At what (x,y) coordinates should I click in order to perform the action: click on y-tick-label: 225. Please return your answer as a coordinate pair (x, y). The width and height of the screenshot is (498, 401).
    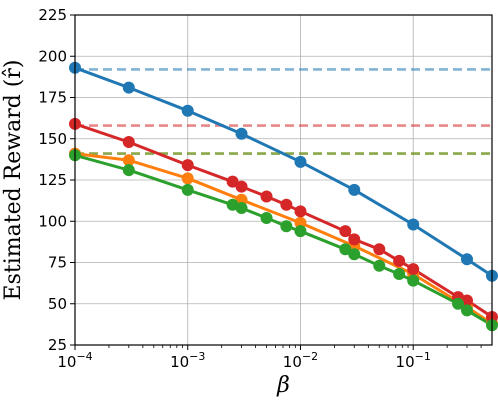
    Looking at the image, I should click on (52, 15).